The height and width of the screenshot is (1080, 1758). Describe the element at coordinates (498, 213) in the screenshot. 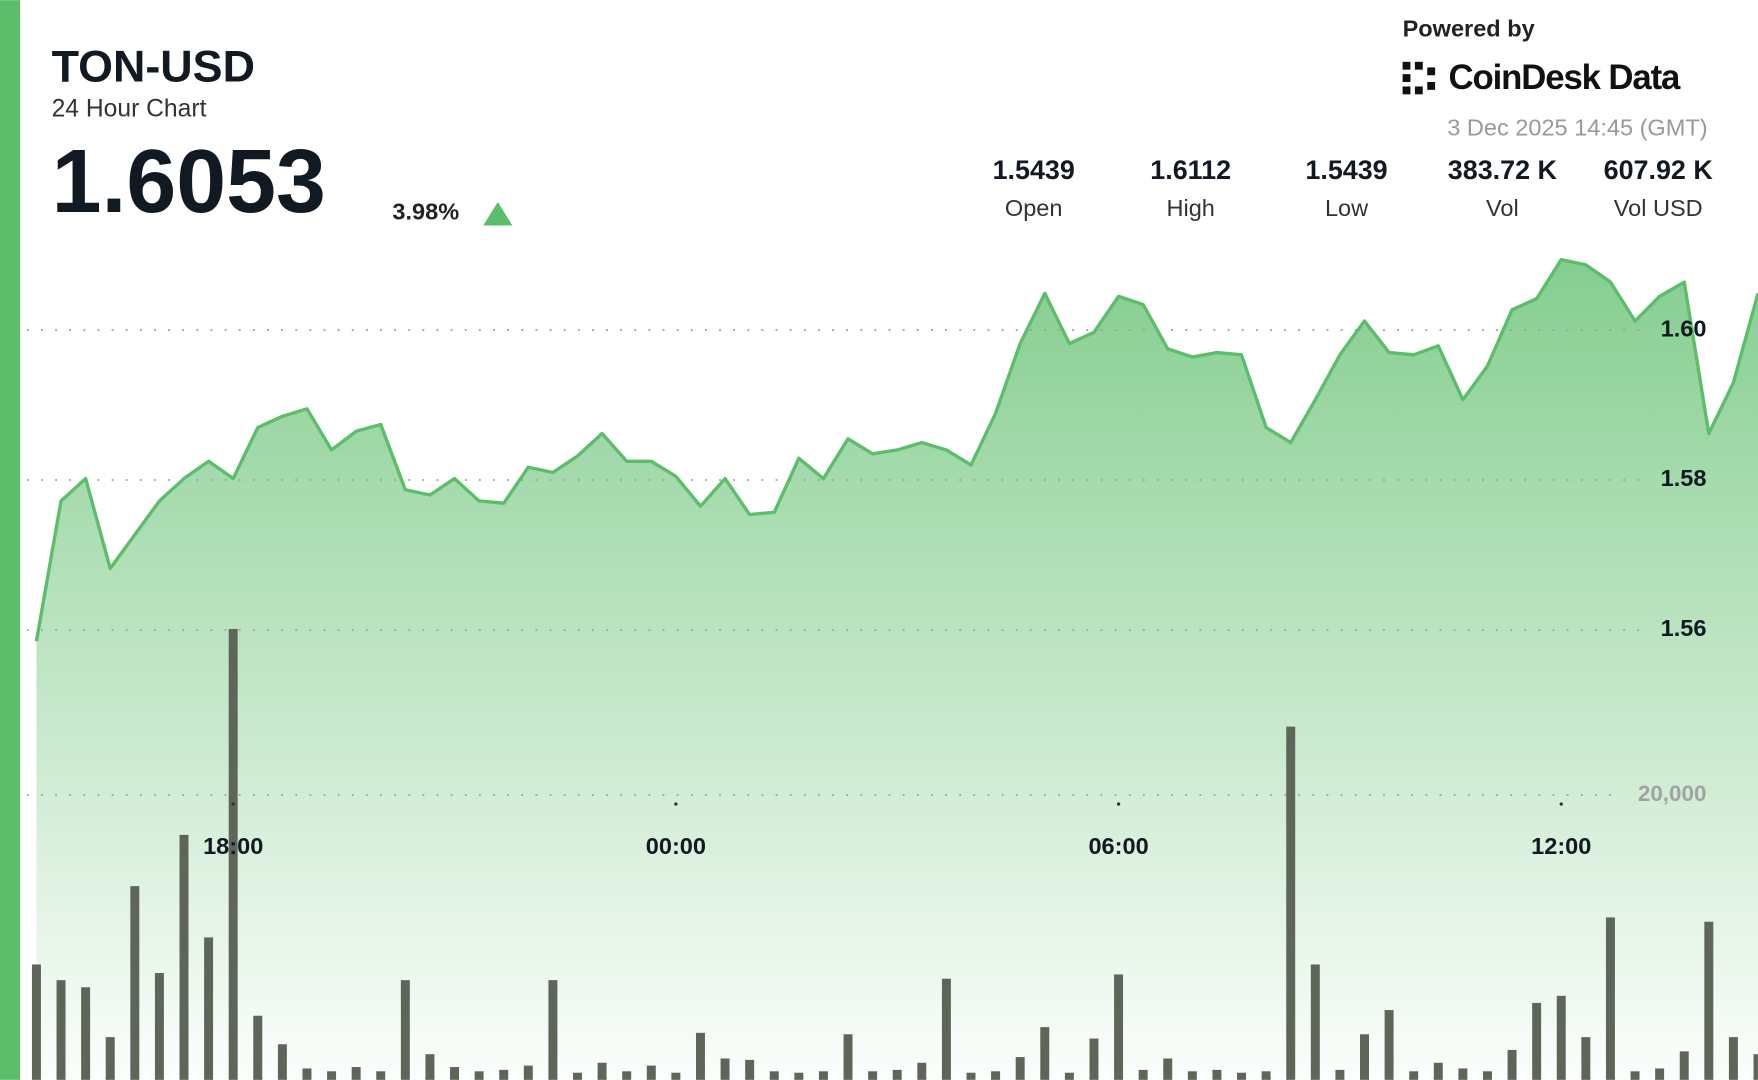

I see `up-arrow` at that location.